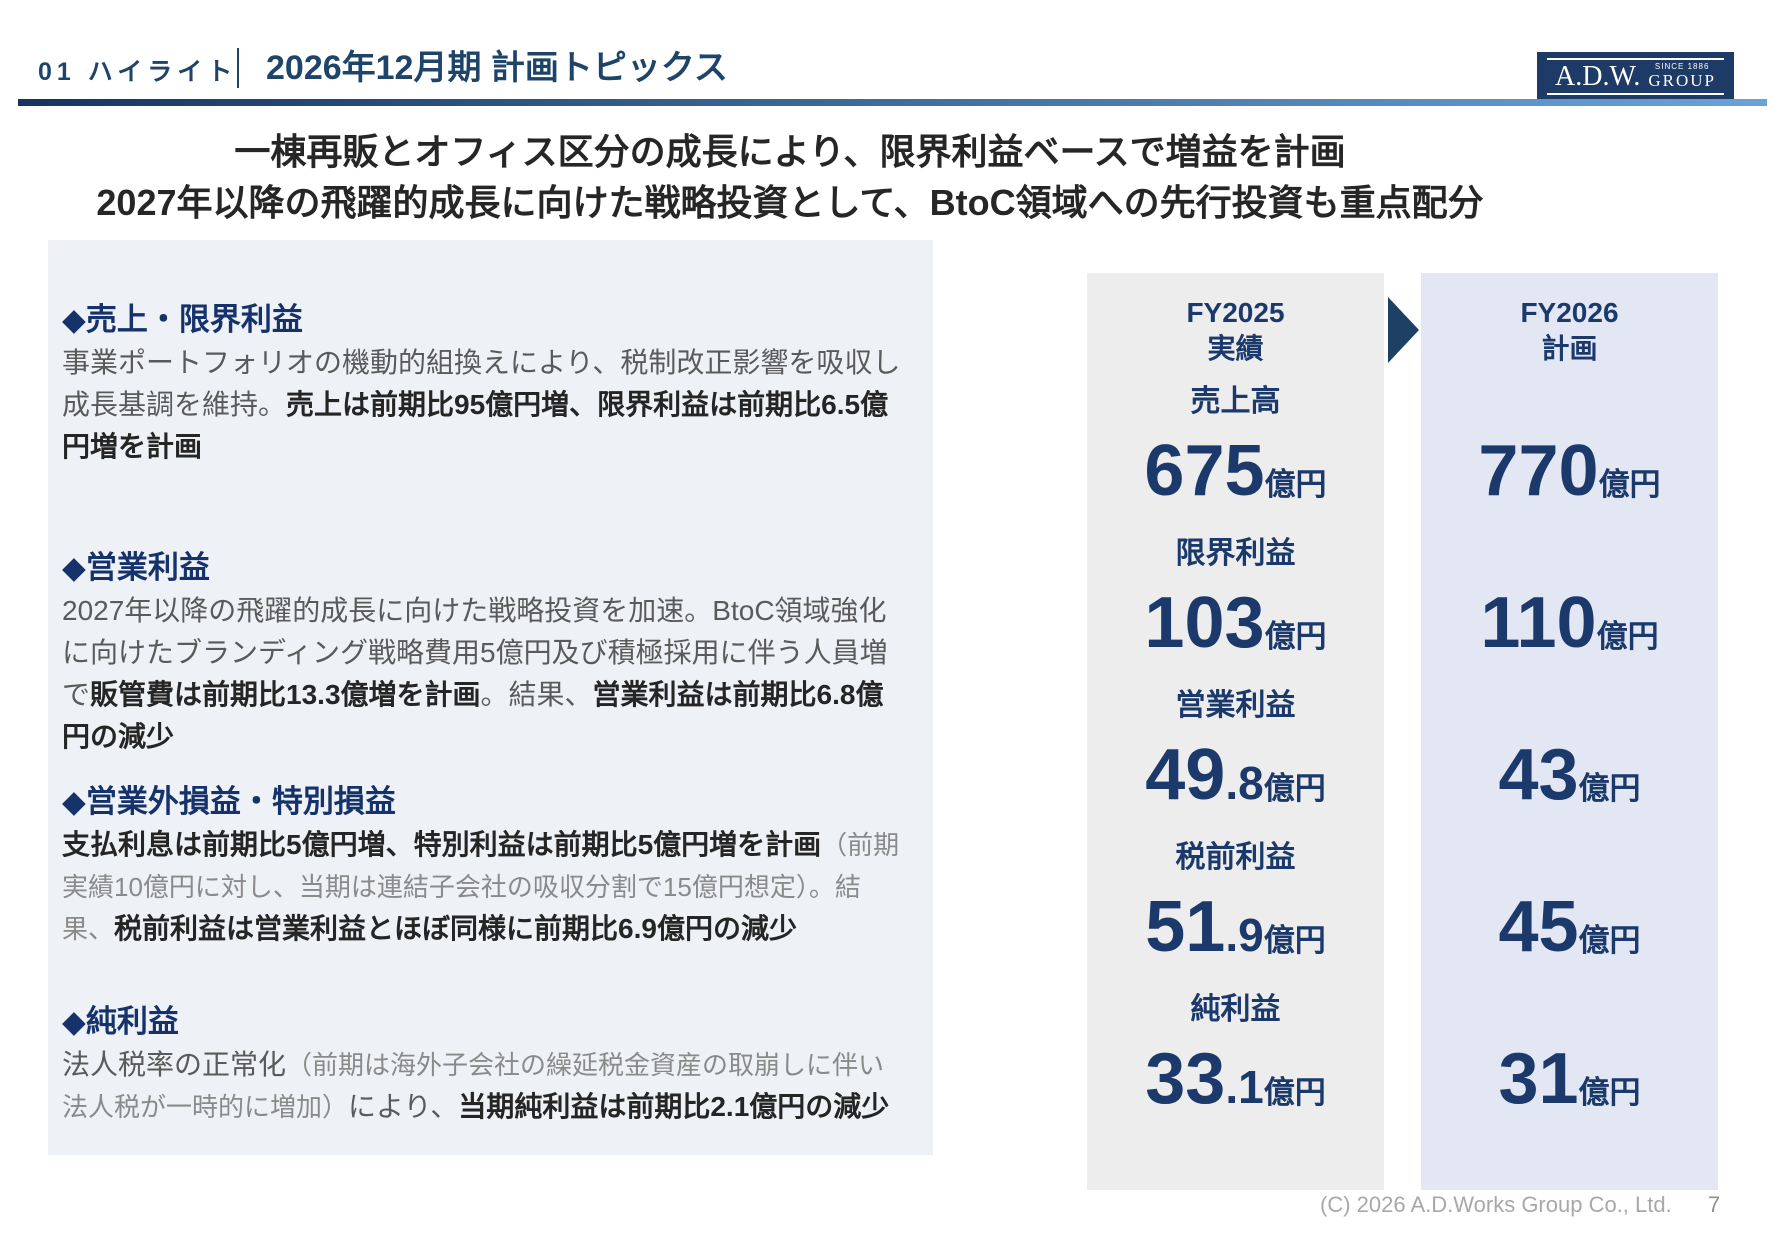 This screenshot has height=1233, width=1785. I want to click on metric-number: 51, so click(1185, 927).